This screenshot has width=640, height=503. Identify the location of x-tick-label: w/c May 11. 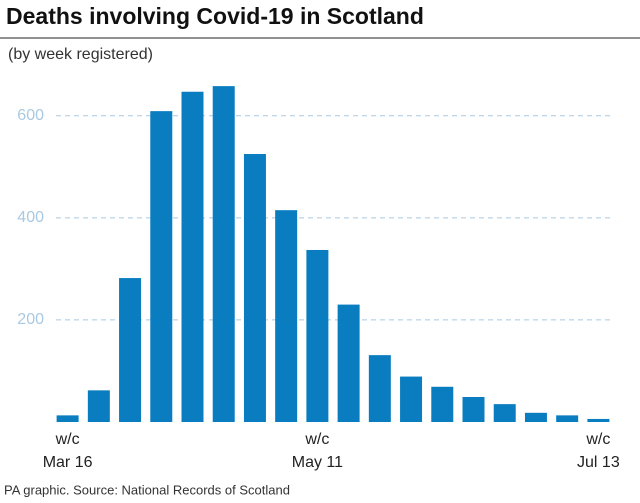
(317, 451).